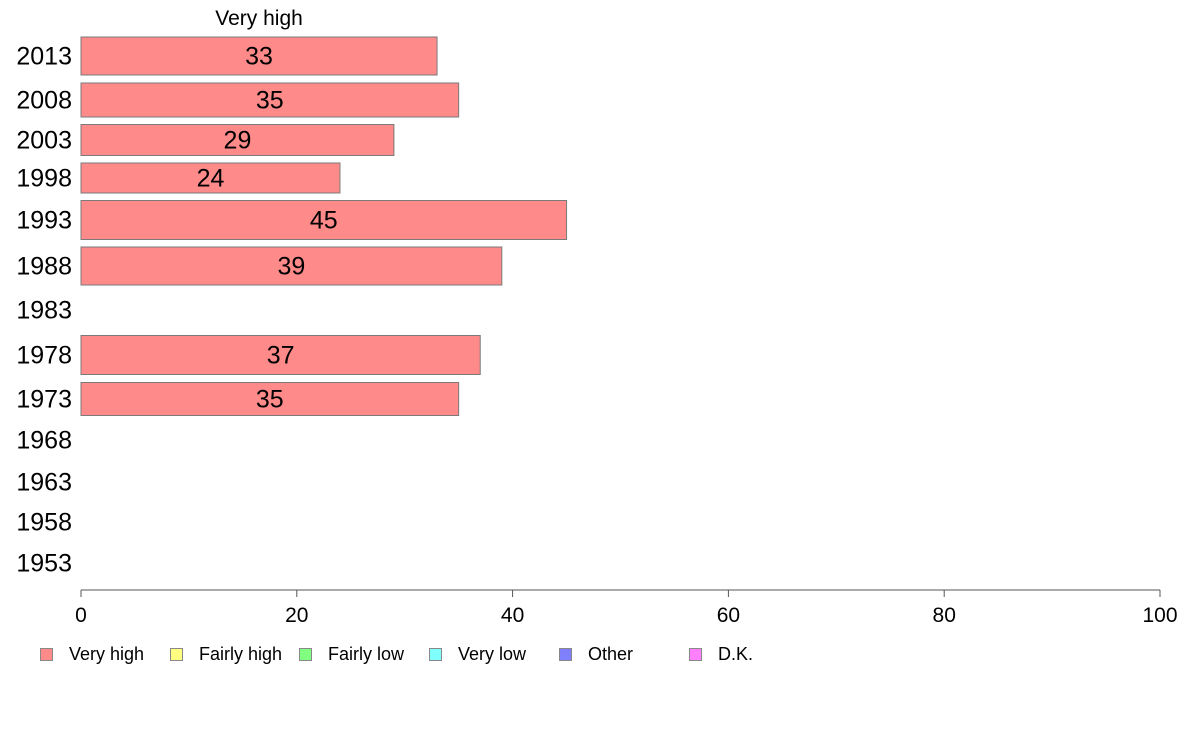 The width and height of the screenshot is (1188, 736). I want to click on category-label-2003: 2003, so click(44, 141).